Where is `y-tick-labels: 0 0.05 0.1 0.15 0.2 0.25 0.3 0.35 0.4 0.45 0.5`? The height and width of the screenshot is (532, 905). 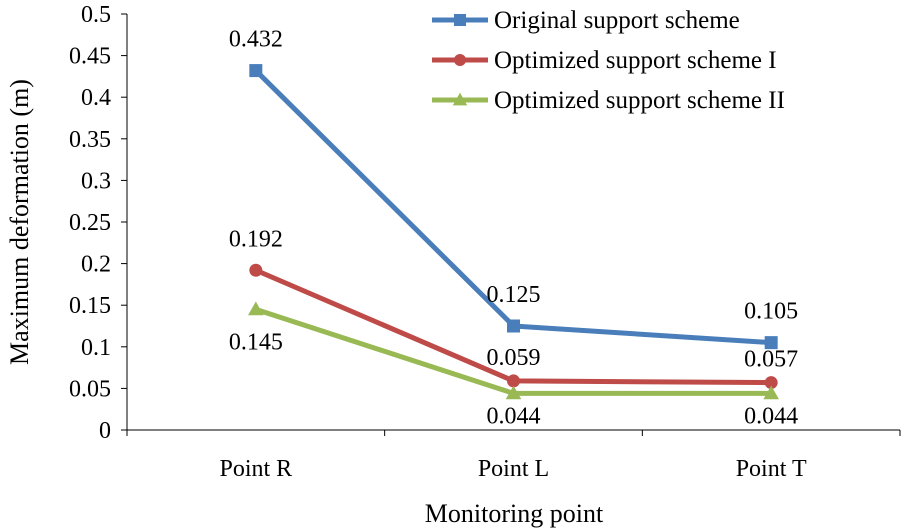
y-tick-labels: 0 0.05 0.1 0.15 0.2 0.25 0.3 0.35 0.4 0.45 0.5 is located at coordinates (98, 223).